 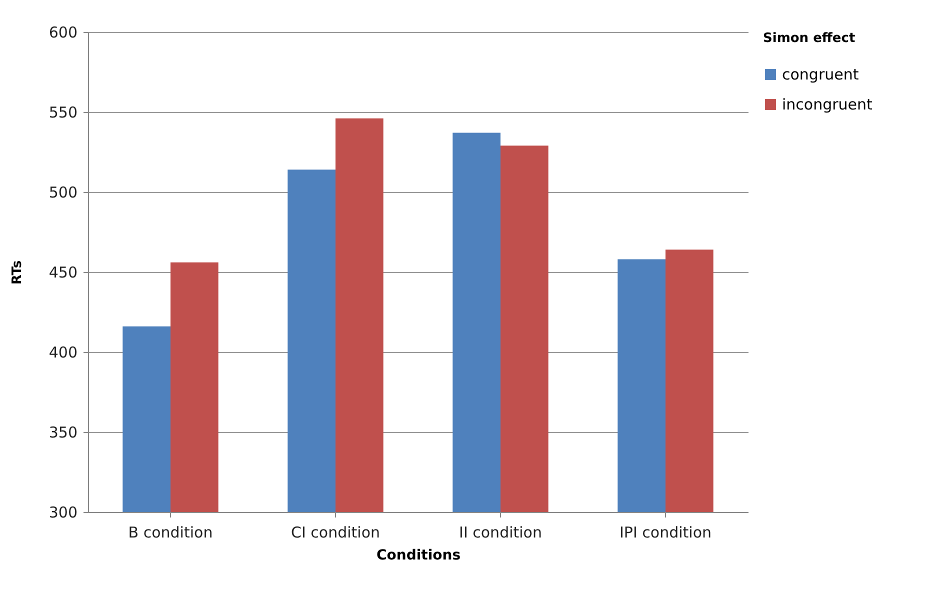 I want to click on legend-label: incongruent, so click(x=827, y=105).